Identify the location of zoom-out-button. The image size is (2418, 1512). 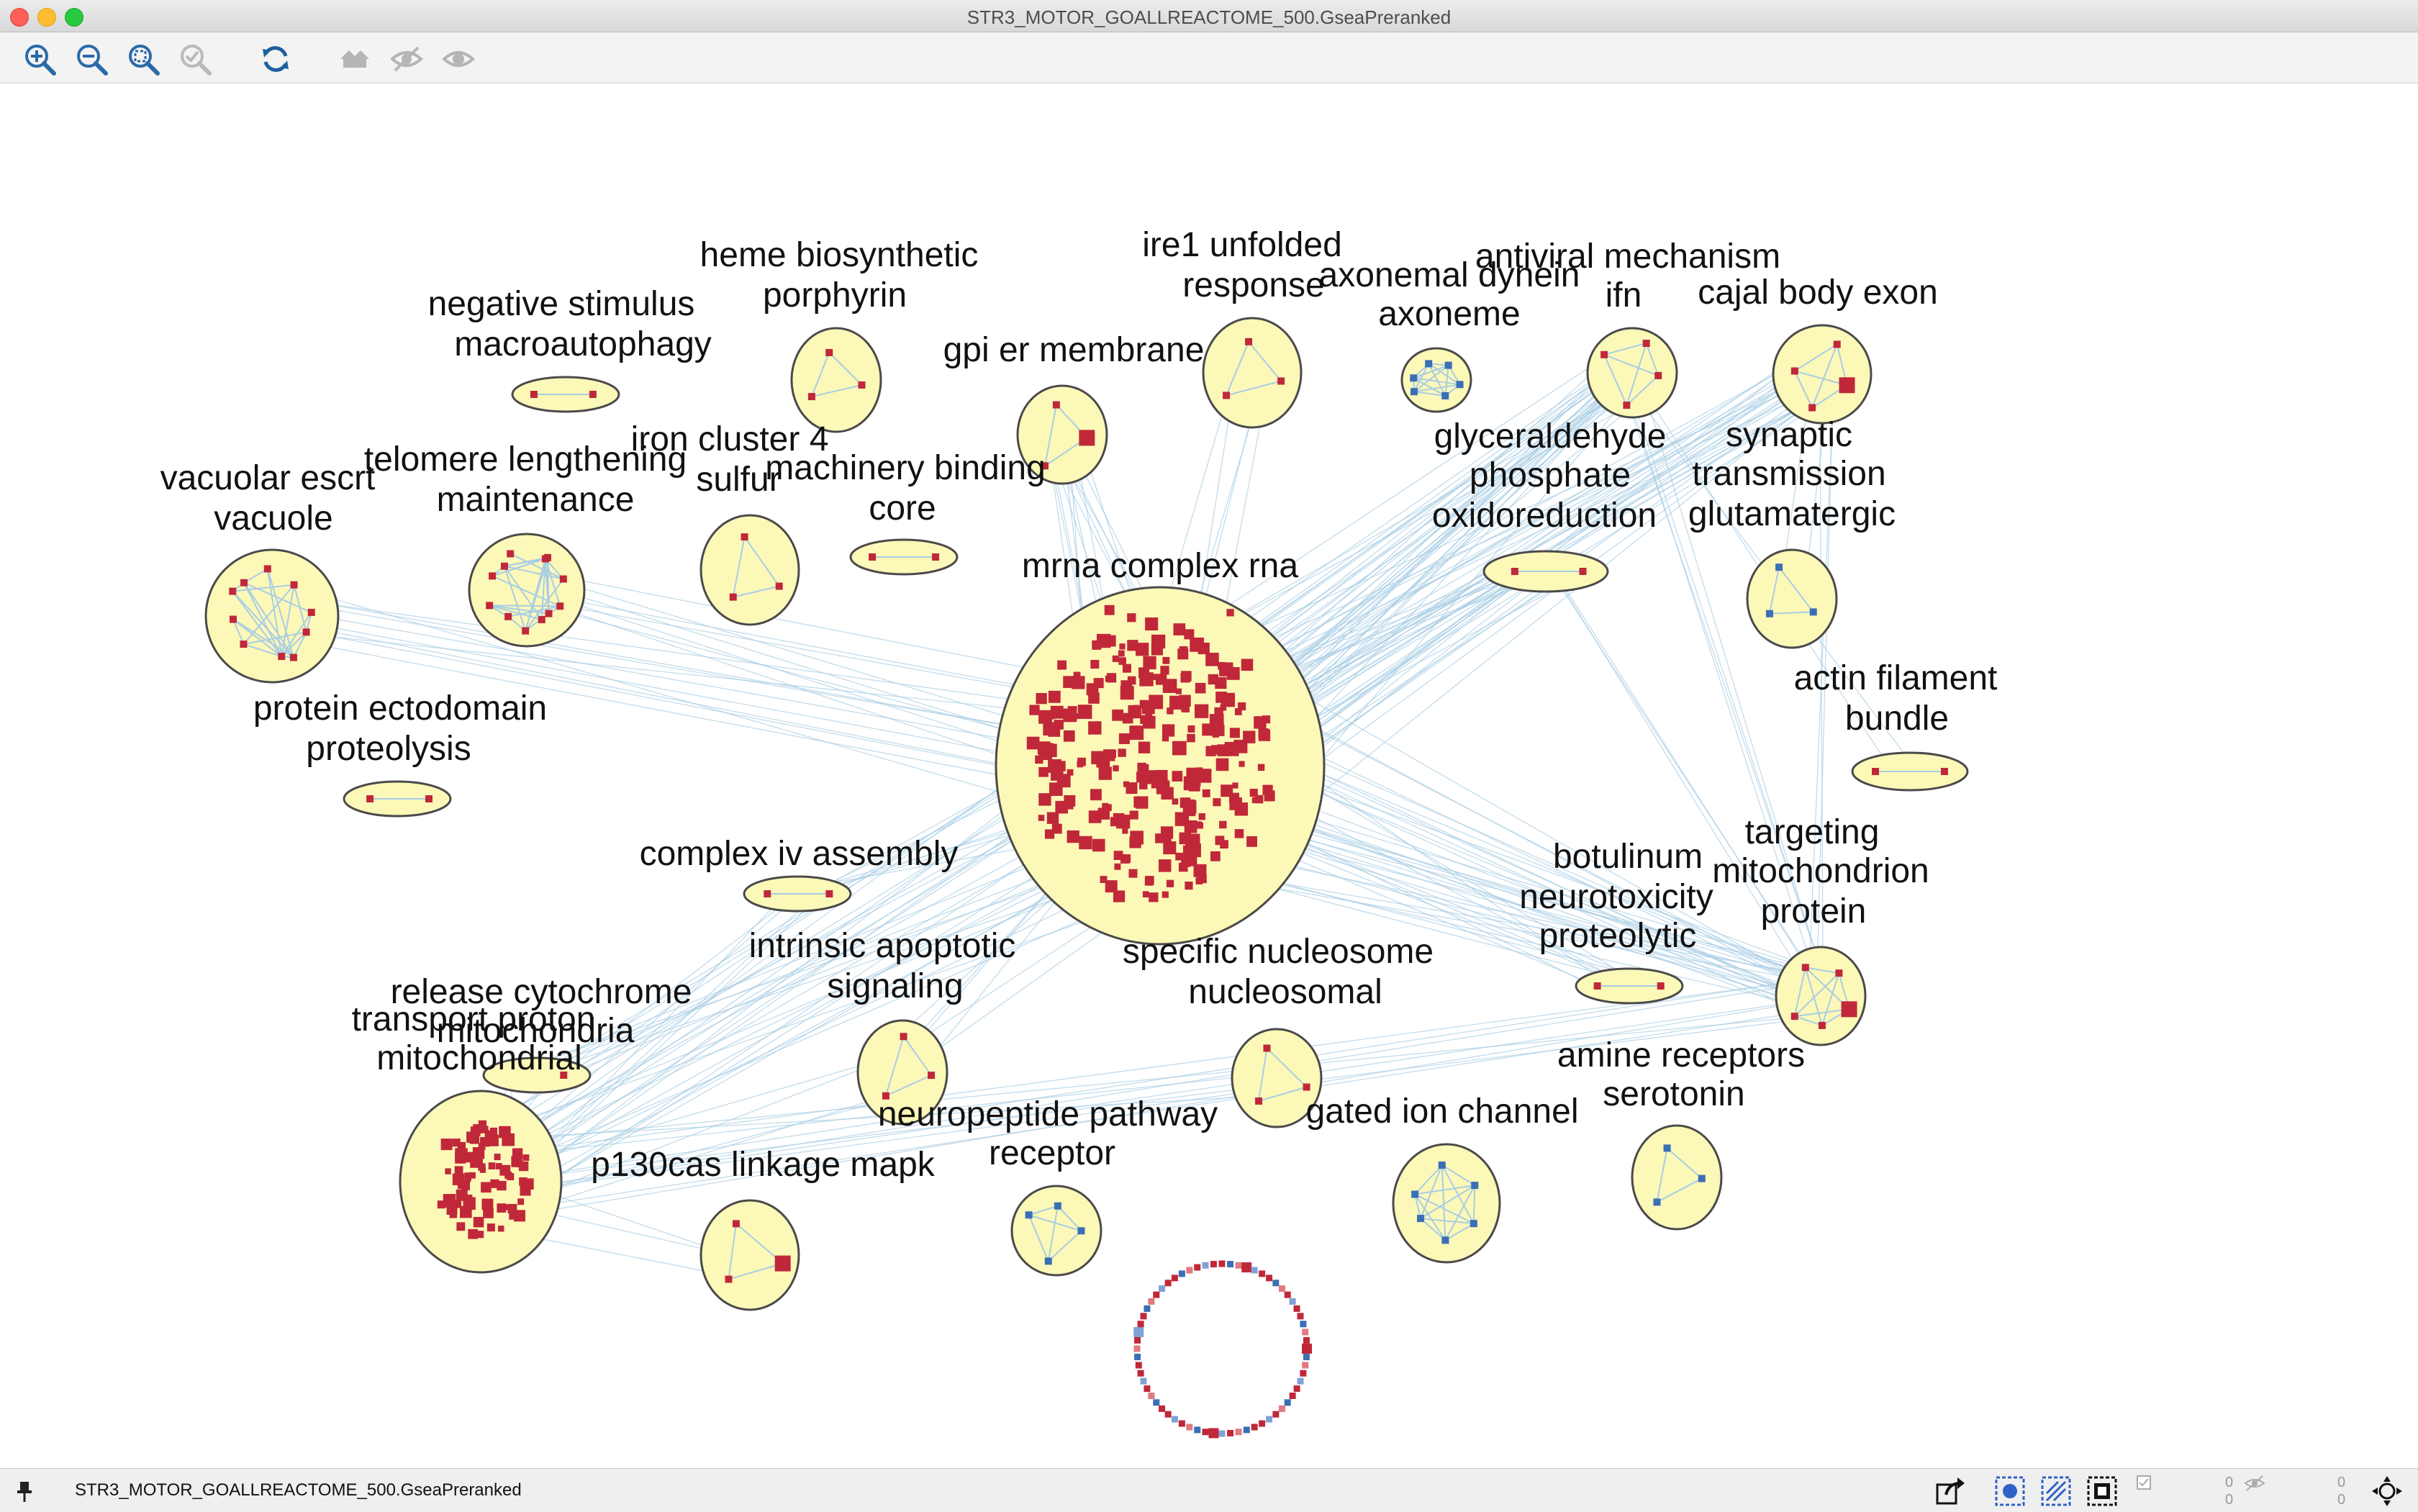
(91, 59).